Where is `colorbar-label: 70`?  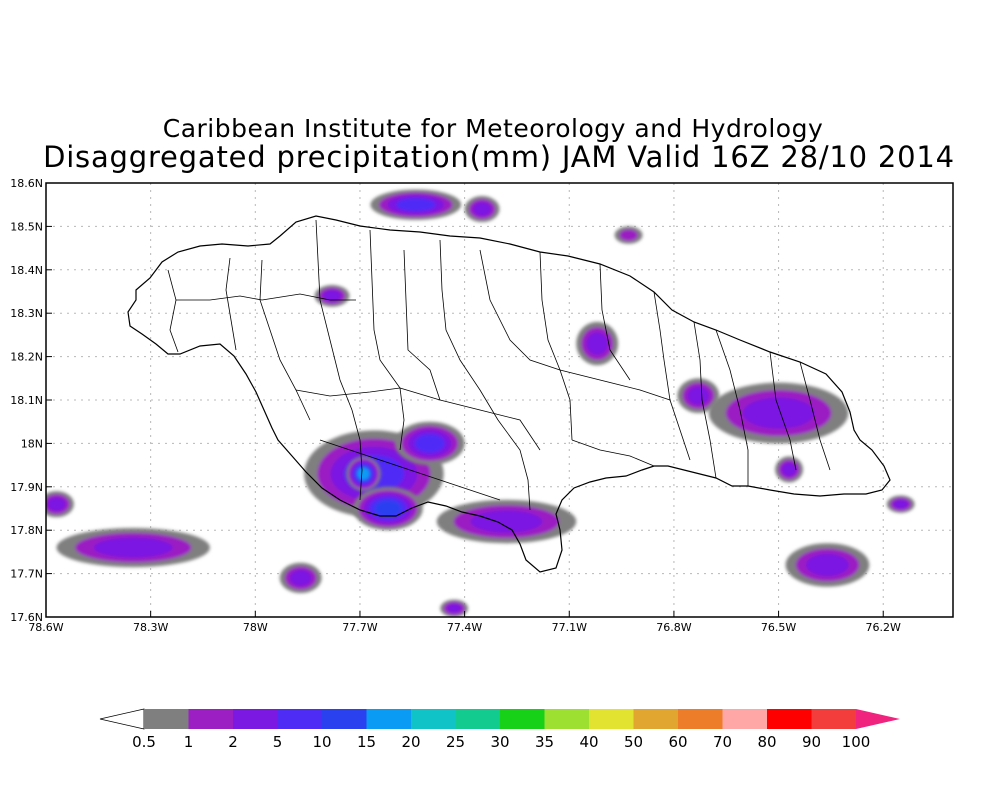 colorbar-label: 70 is located at coordinates (722, 742).